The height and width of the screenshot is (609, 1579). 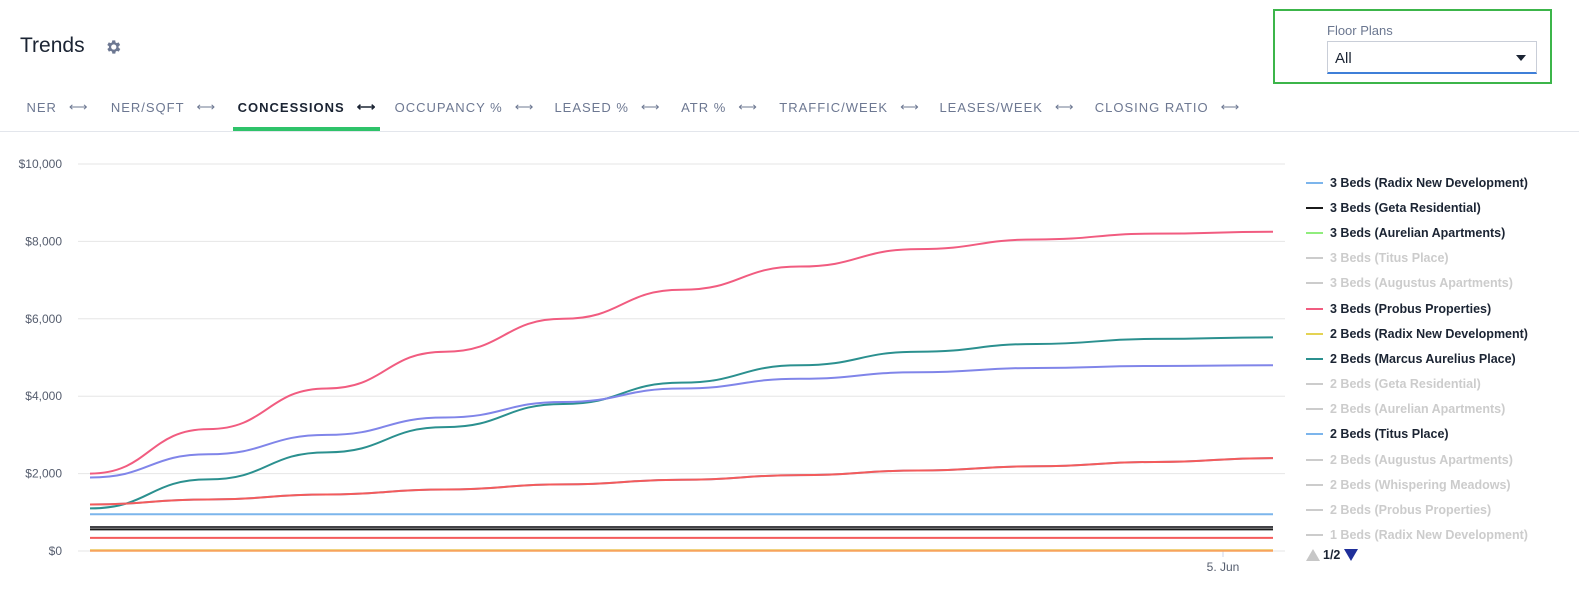 What do you see at coordinates (1405, 384) in the screenshot?
I see `legend-label: 2 Beds (Geta Residential)` at bounding box center [1405, 384].